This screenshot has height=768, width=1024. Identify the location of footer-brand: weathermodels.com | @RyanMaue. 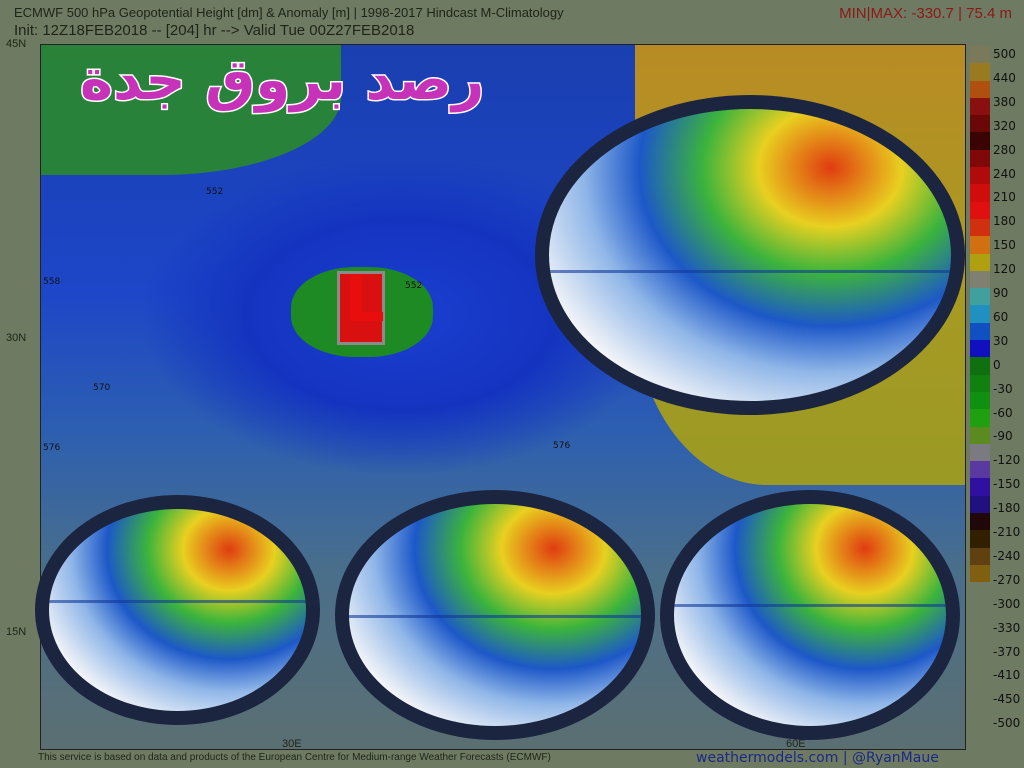
(817, 758).